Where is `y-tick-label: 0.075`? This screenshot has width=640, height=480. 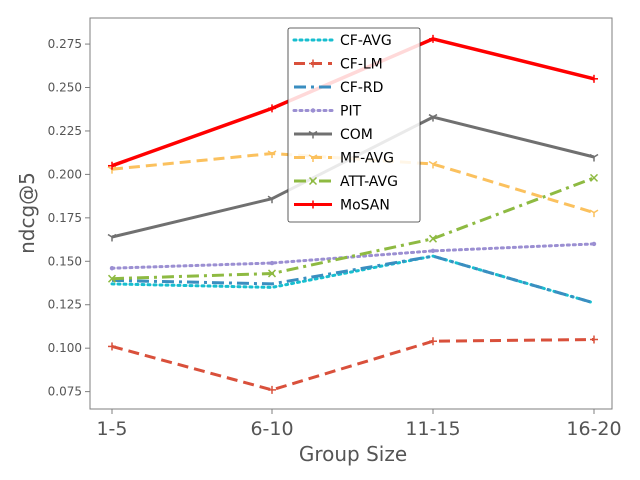 y-tick-label: 0.075 is located at coordinates (65, 392).